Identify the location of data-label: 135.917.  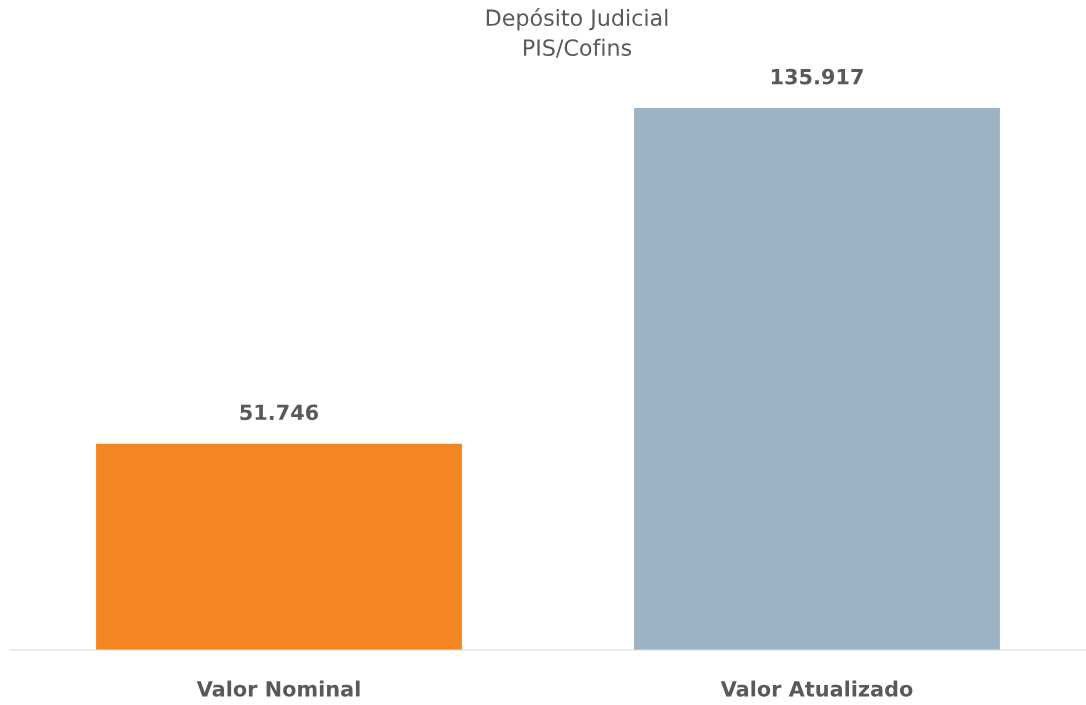
(817, 76).